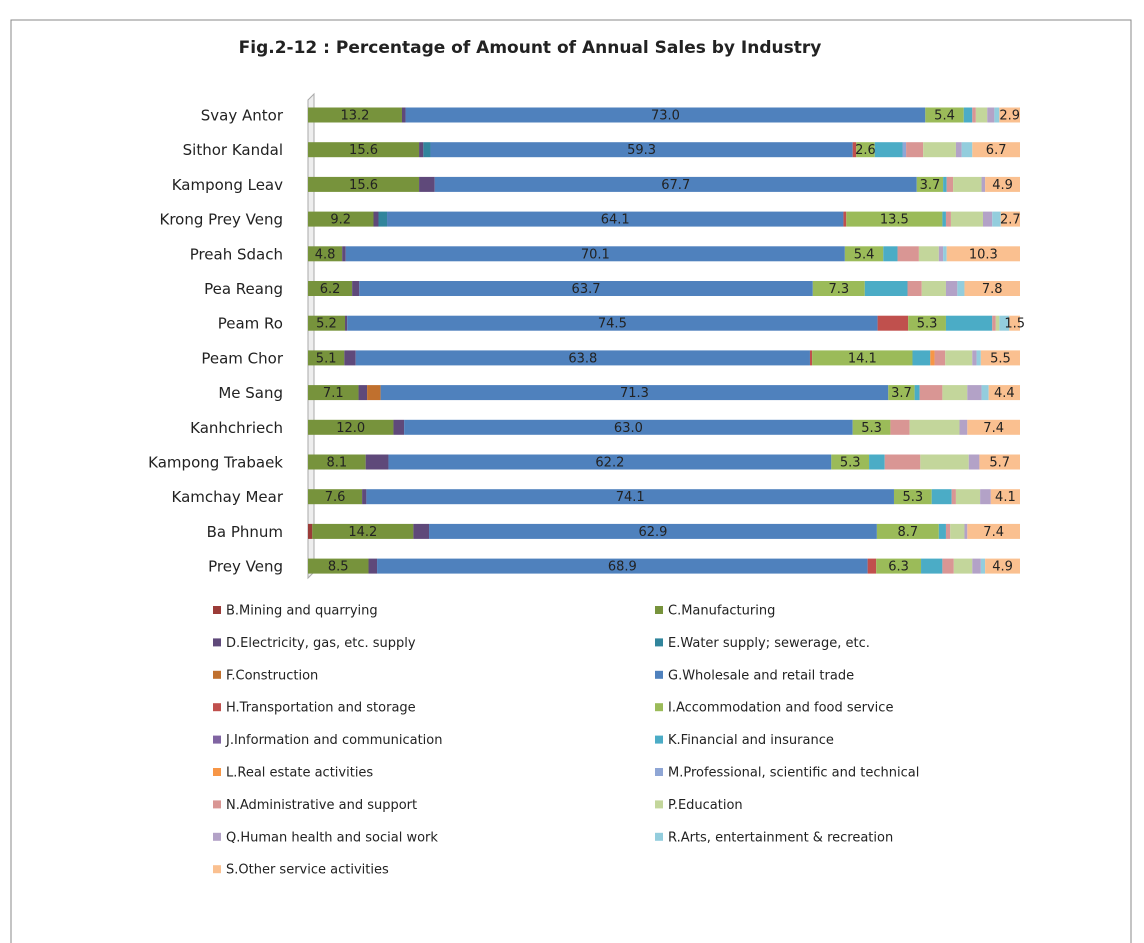 The height and width of the screenshot is (943, 1144). I want to click on data-label: 8.5, so click(338, 567).